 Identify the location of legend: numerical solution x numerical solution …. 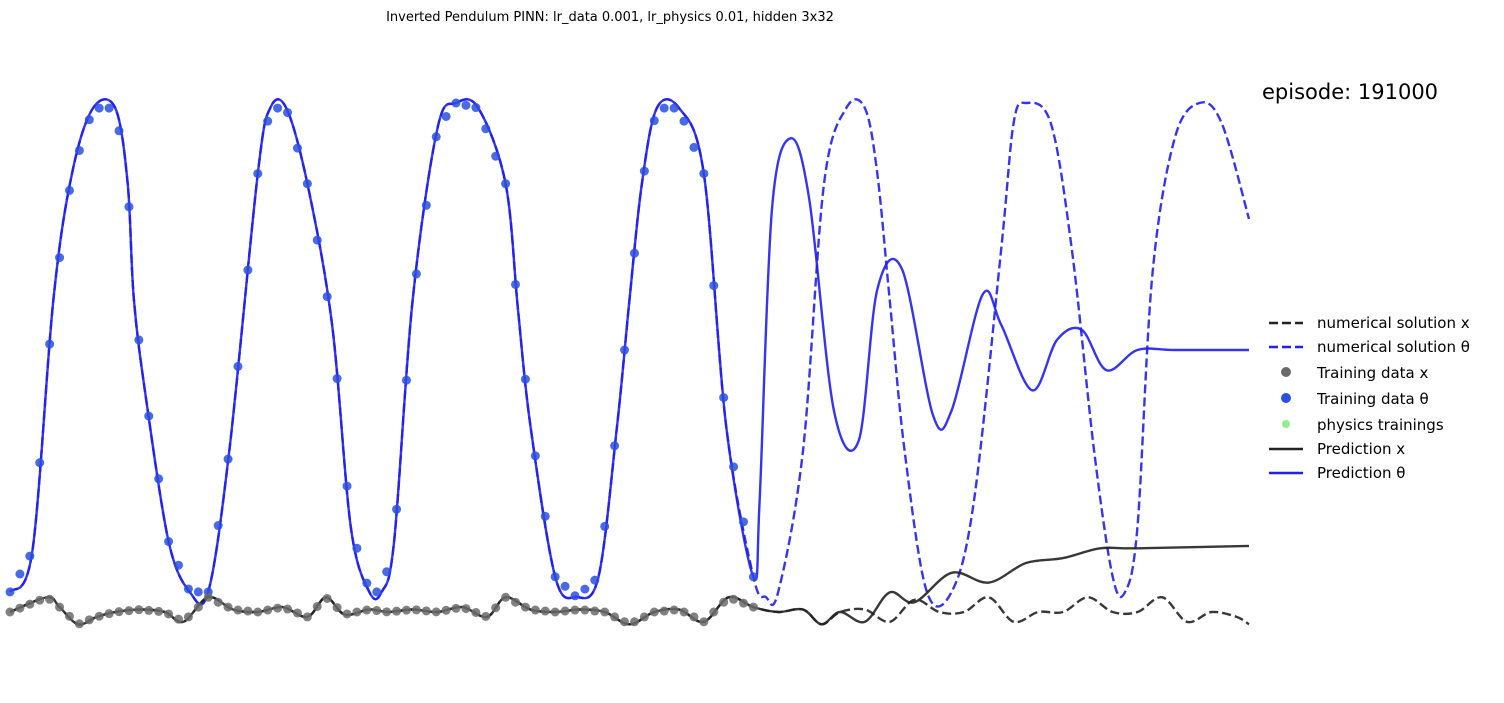
(1369, 398).